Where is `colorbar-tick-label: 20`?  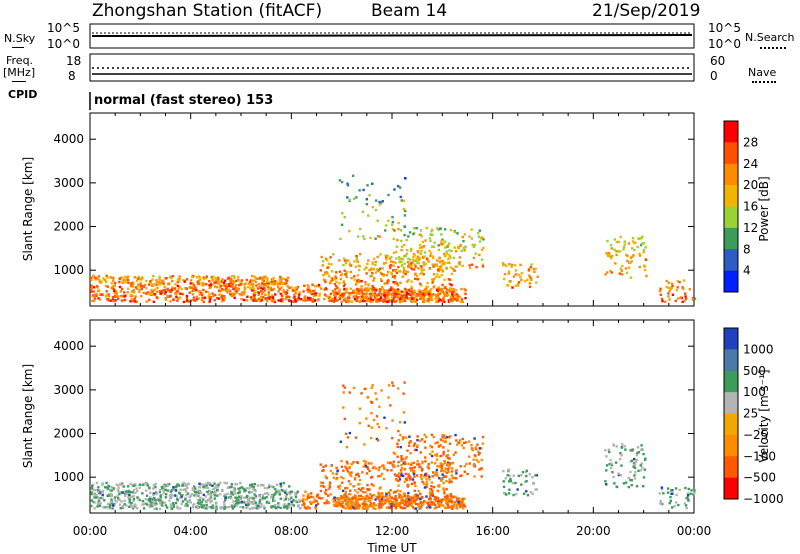 colorbar-tick-label: 20 is located at coordinates (750, 185).